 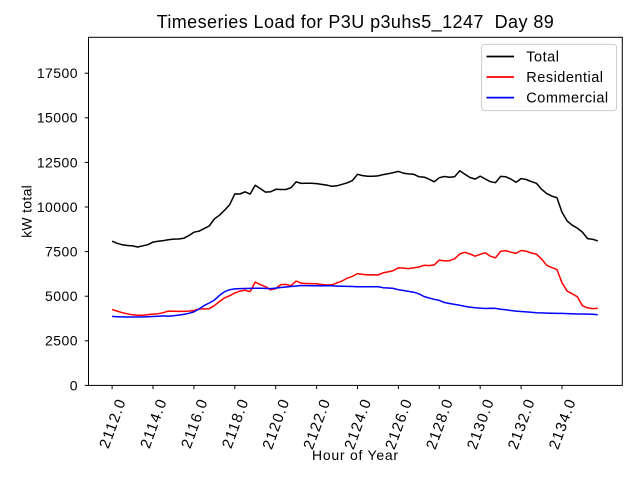 What do you see at coordinates (542, 57) in the screenshot?
I see `svg-text: Total` at bounding box center [542, 57].